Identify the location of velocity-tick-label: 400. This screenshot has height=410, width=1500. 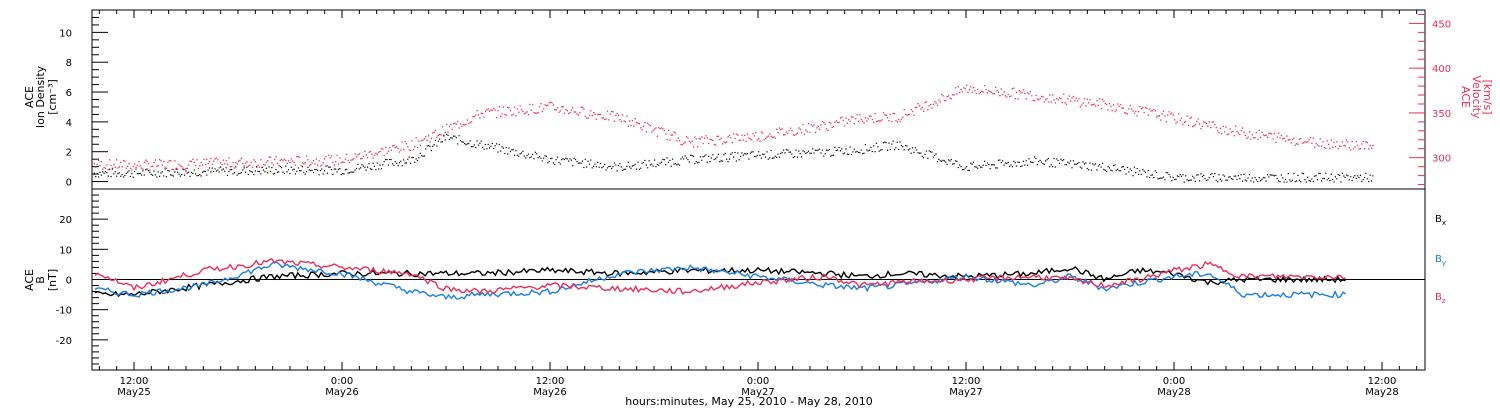
(1441, 69).